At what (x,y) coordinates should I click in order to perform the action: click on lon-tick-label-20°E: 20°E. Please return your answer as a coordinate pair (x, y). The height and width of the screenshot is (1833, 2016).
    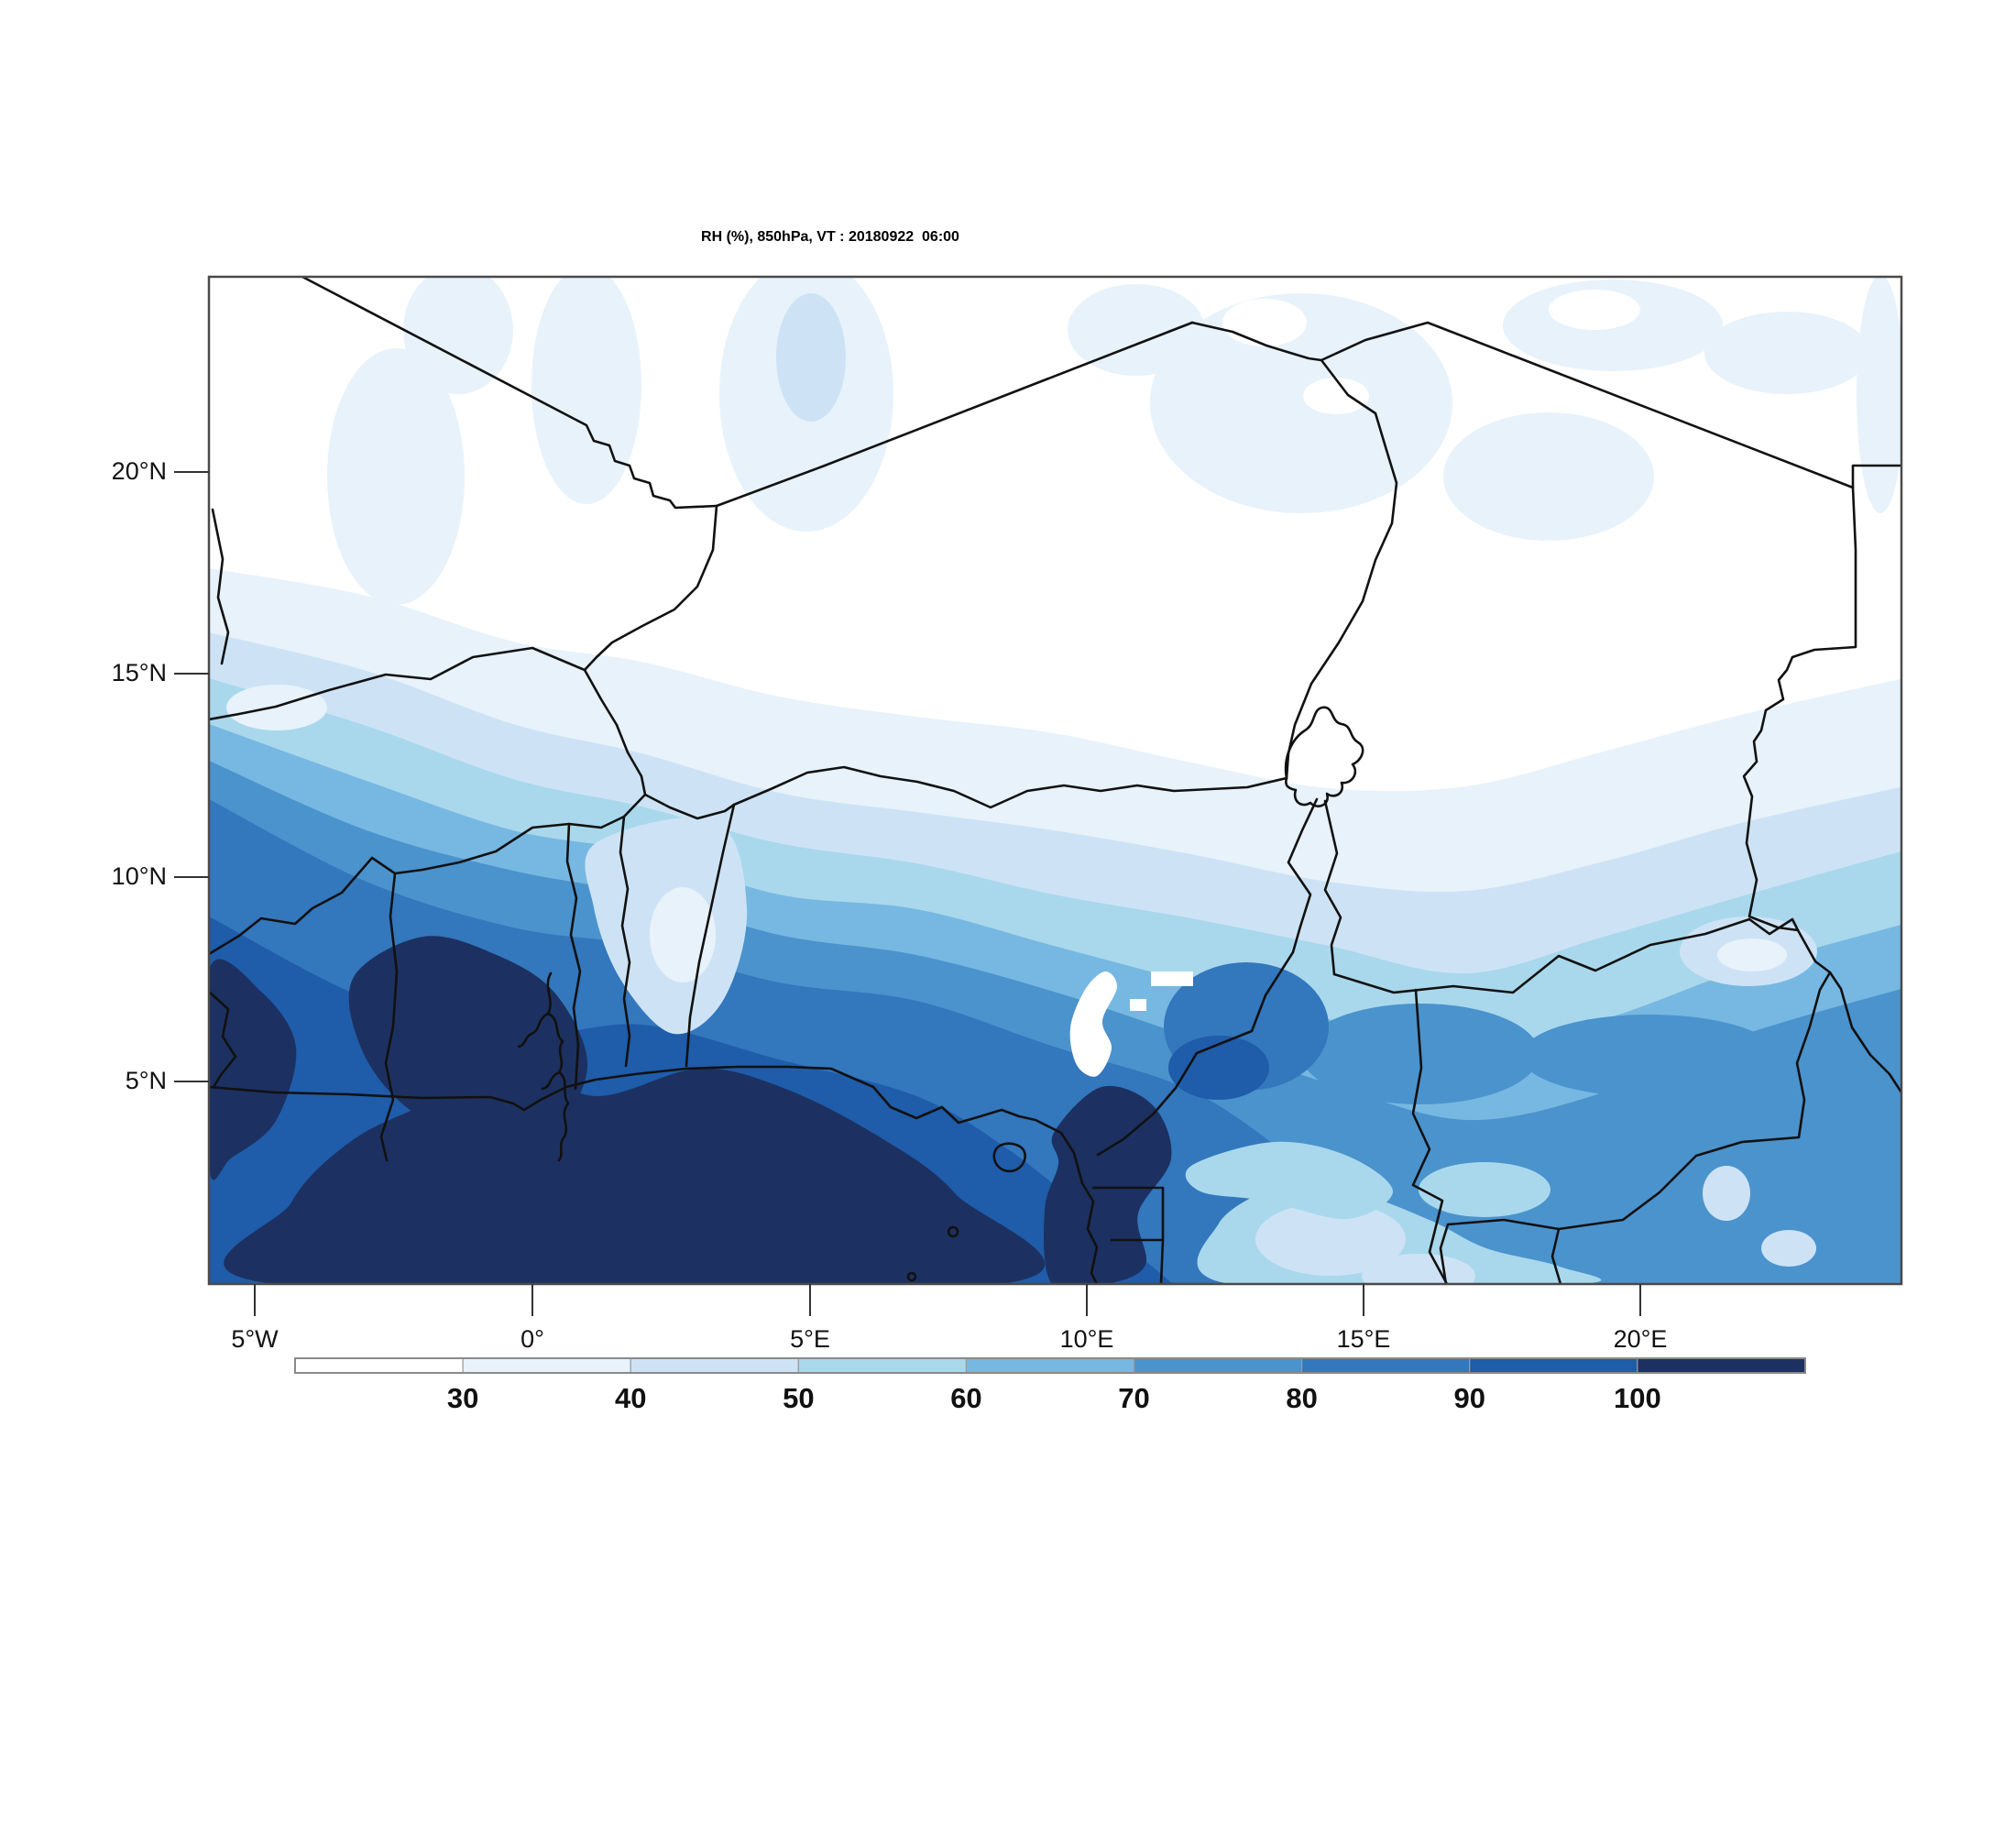
    Looking at the image, I should click on (1640, 1339).